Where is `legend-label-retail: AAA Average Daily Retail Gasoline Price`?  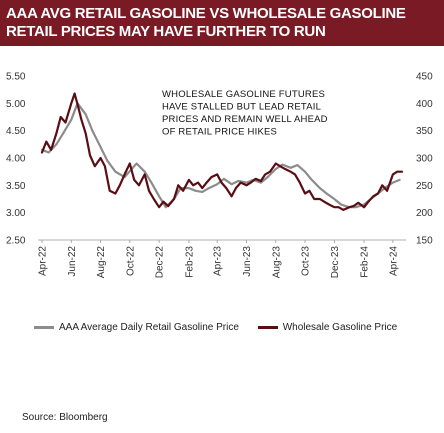 legend-label-retail: AAA Average Daily Retail Gasoline Price is located at coordinates (149, 327).